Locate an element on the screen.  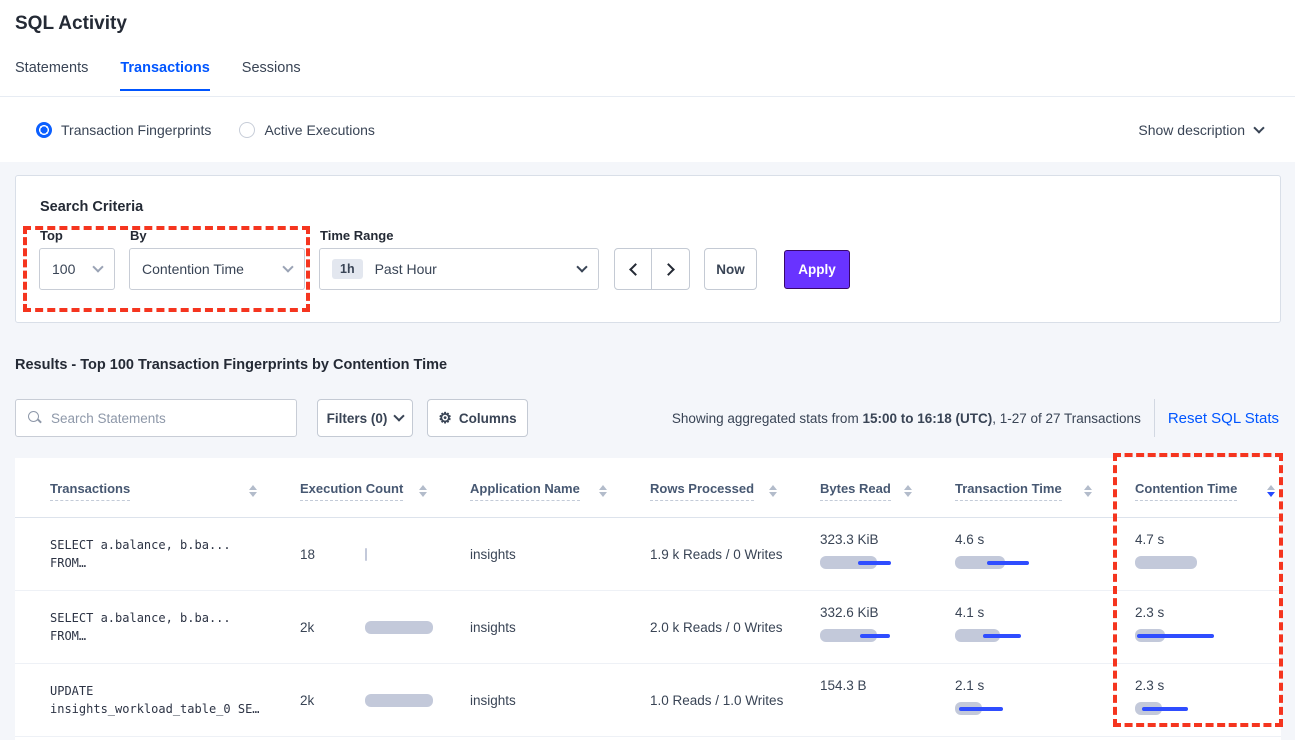
time-range-value: Past Hour is located at coordinates (405, 269).